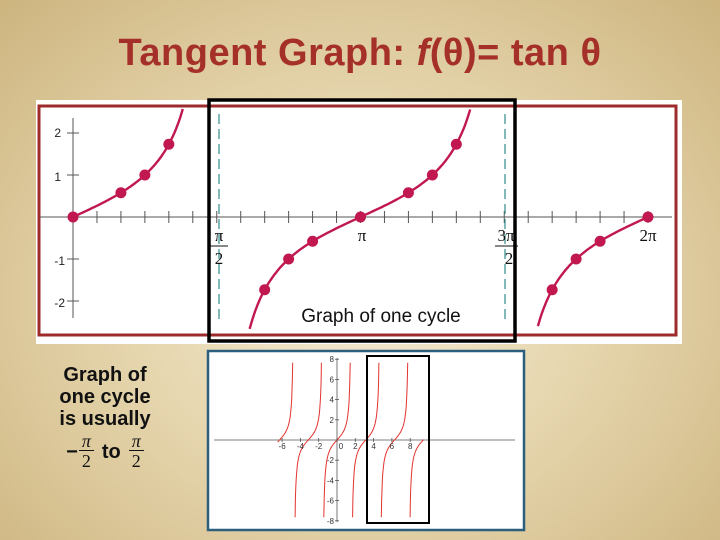 The width and height of the screenshot is (720, 540). Describe the element at coordinates (380, 316) in the screenshot. I see `one-cycle-annotation: Graph of one cycle` at that location.